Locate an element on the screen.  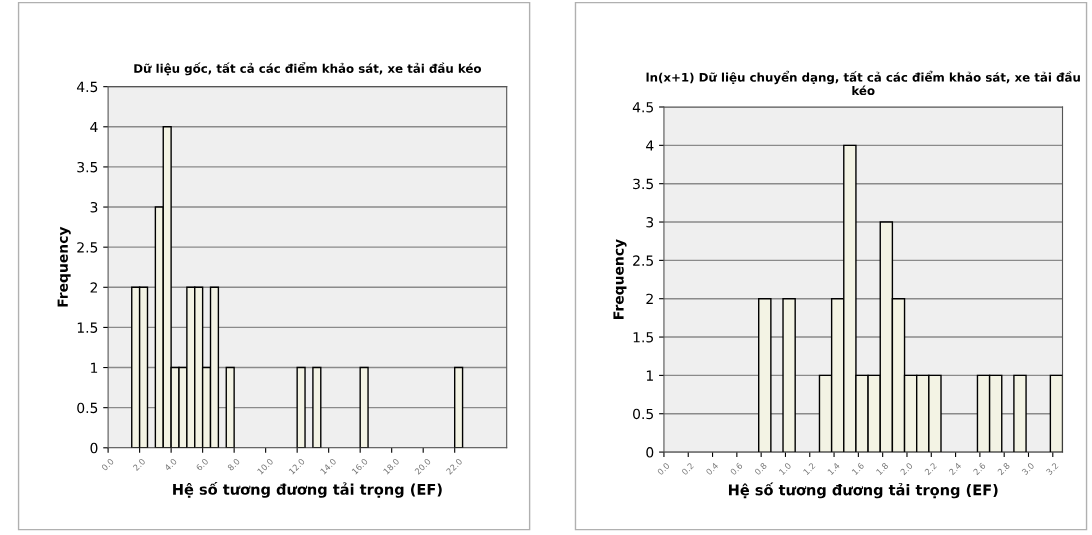
x-tick-label: 0.2 is located at coordinates (688, 469).